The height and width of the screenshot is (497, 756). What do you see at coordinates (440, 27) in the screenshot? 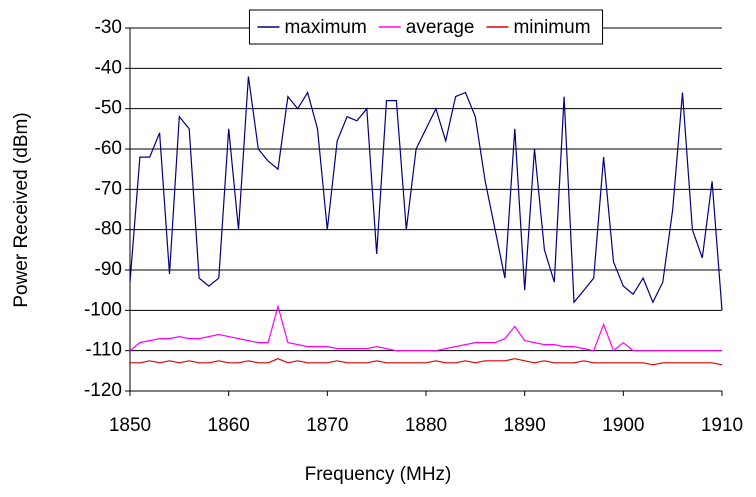
I see `legend-label: average` at bounding box center [440, 27].